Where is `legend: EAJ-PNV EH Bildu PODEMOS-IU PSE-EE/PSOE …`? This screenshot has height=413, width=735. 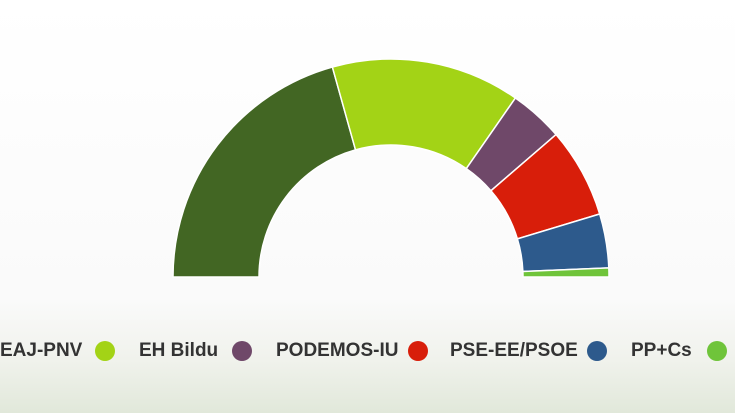 legend: EAJ-PNV EH Bildu PODEMOS-IU PSE-EE/PSOE … is located at coordinates (367, 352).